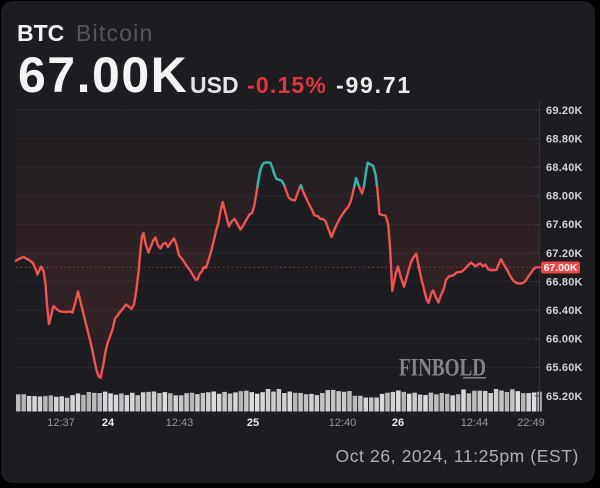  I want to click on svg-text: 68.80K, so click(564, 139).